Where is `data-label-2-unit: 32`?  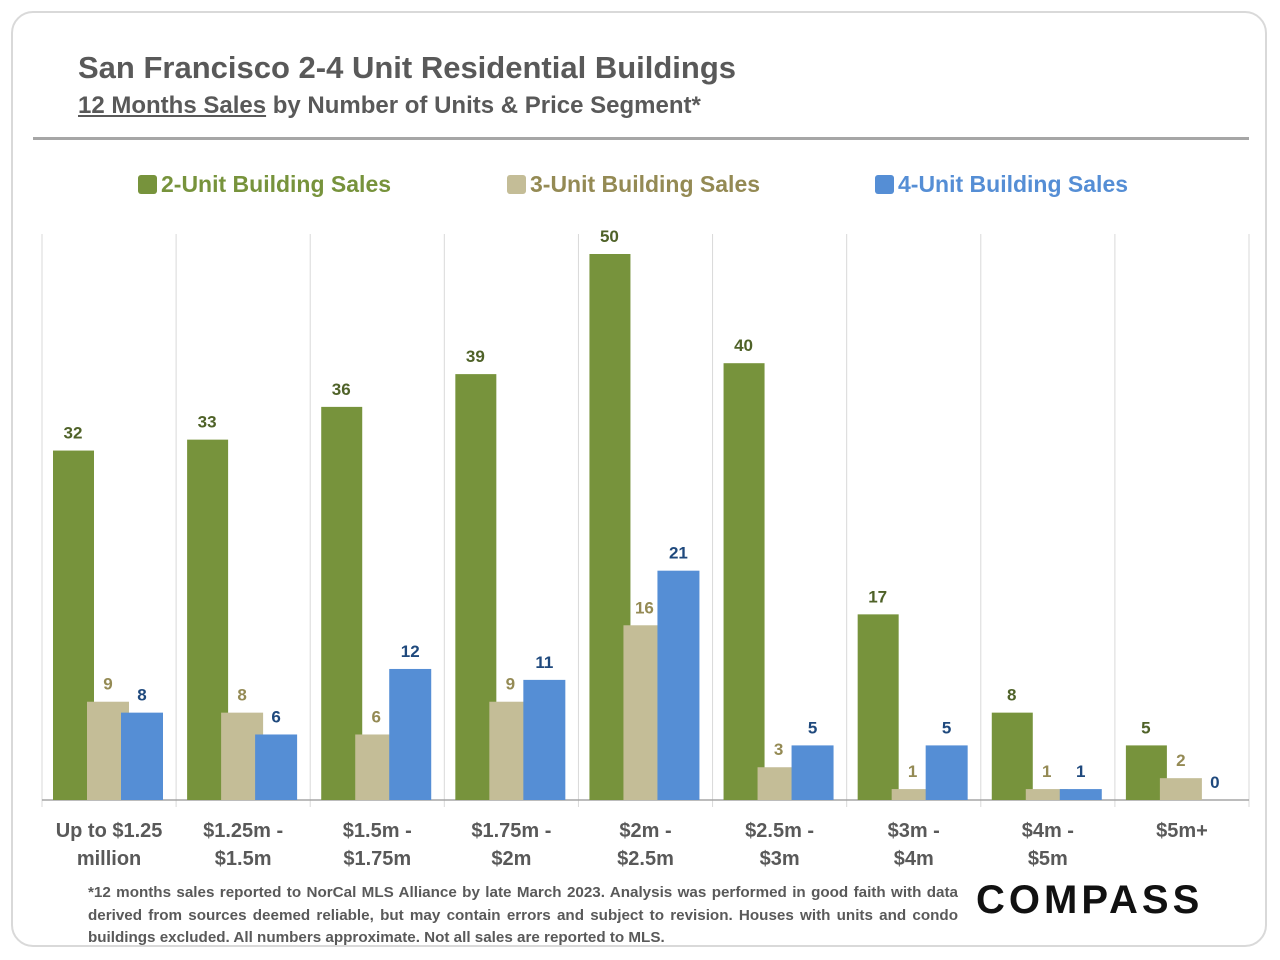
data-label-2-unit: 32 is located at coordinates (73, 433).